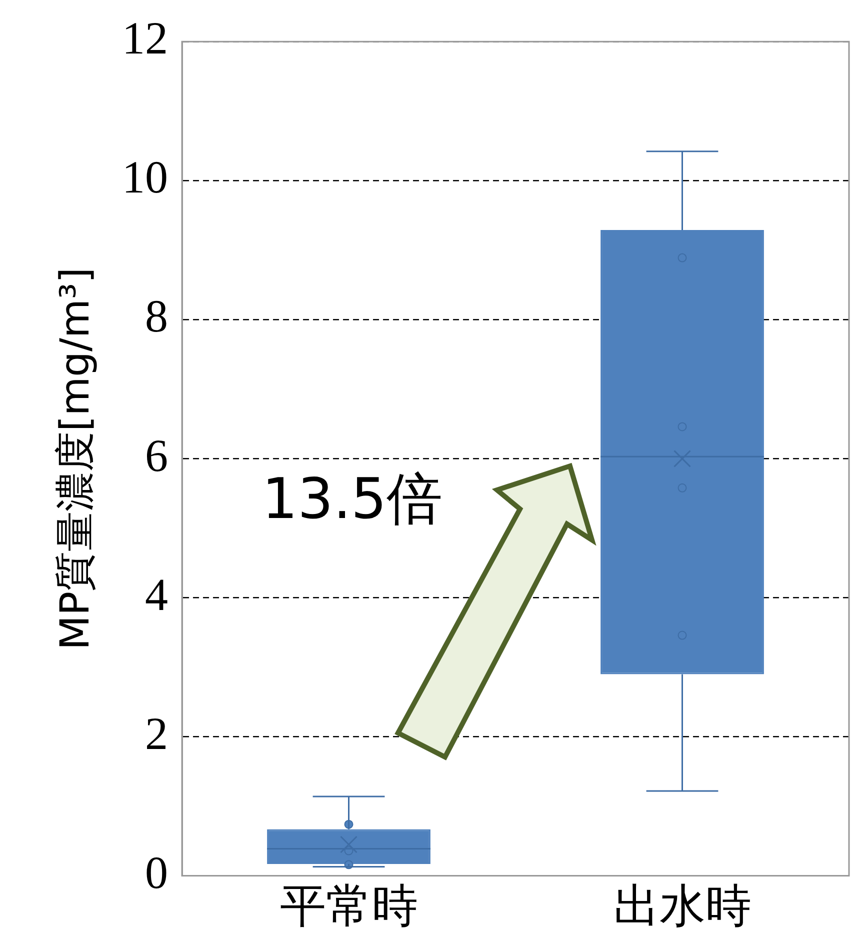 The width and height of the screenshot is (861, 943). I want to click on y-tick-label: 8, so click(156, 316).